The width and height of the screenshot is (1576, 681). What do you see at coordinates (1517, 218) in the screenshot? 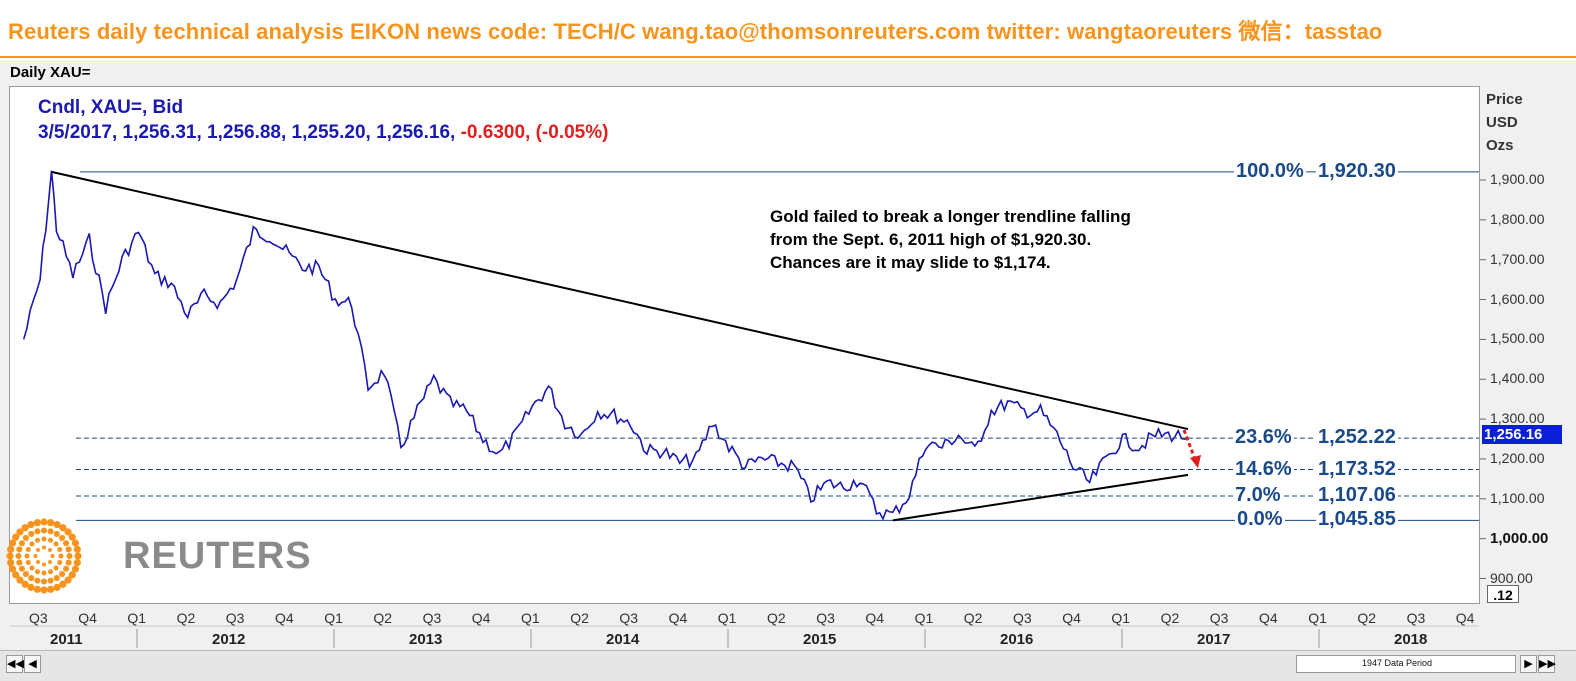
I see `y-tick-label: 1,800.00` at bounding box center [1517, 218].